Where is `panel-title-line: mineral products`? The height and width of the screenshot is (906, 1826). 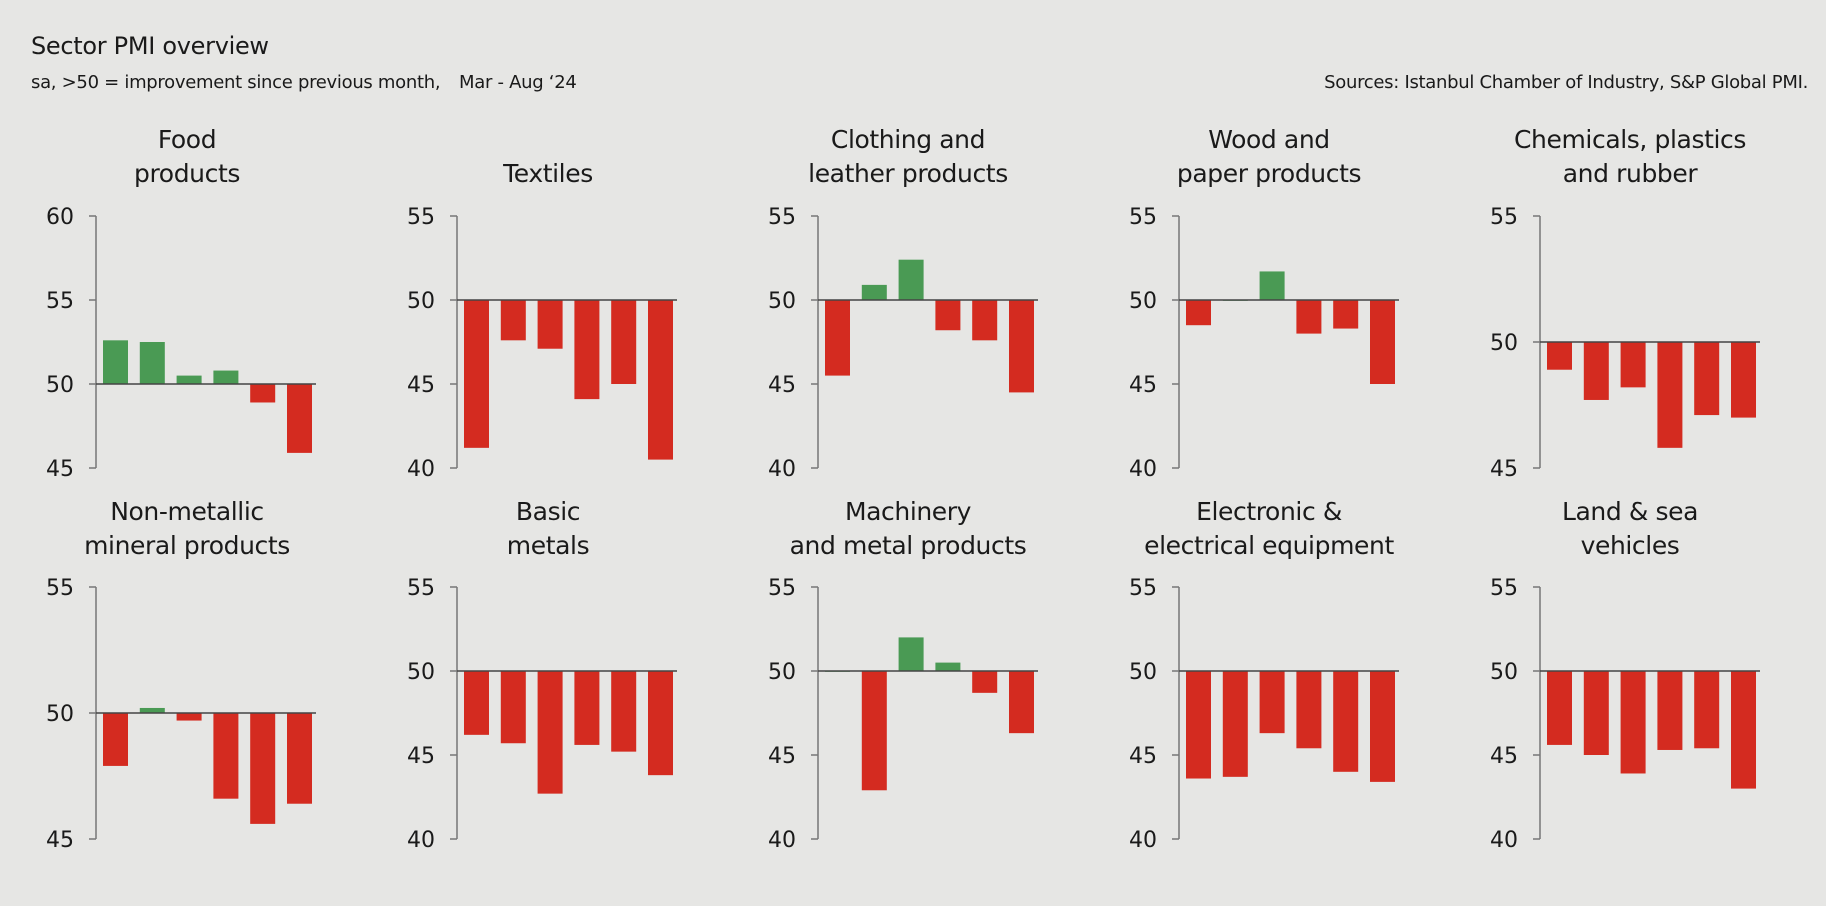 panel-title-line: mineral products is located at coordinates (187, 545).